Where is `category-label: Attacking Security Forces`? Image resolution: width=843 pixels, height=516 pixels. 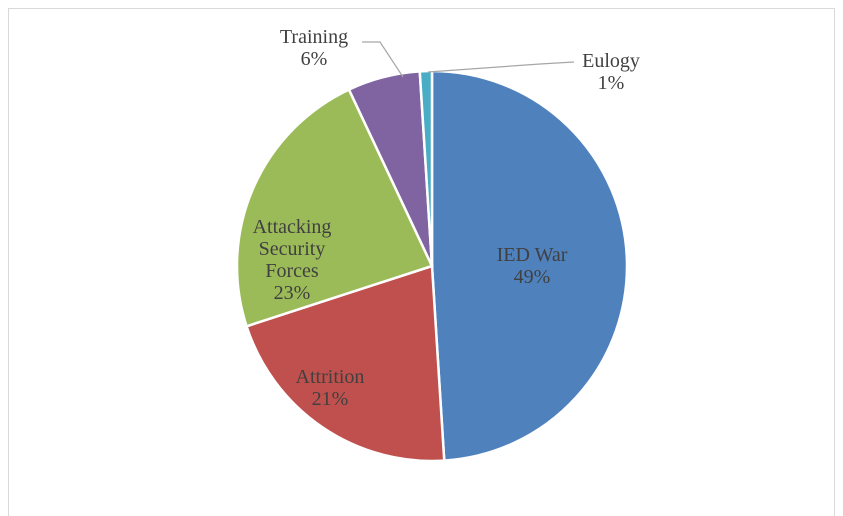 category-label: Attacking Security Forces is located at coordinates (292, 249).